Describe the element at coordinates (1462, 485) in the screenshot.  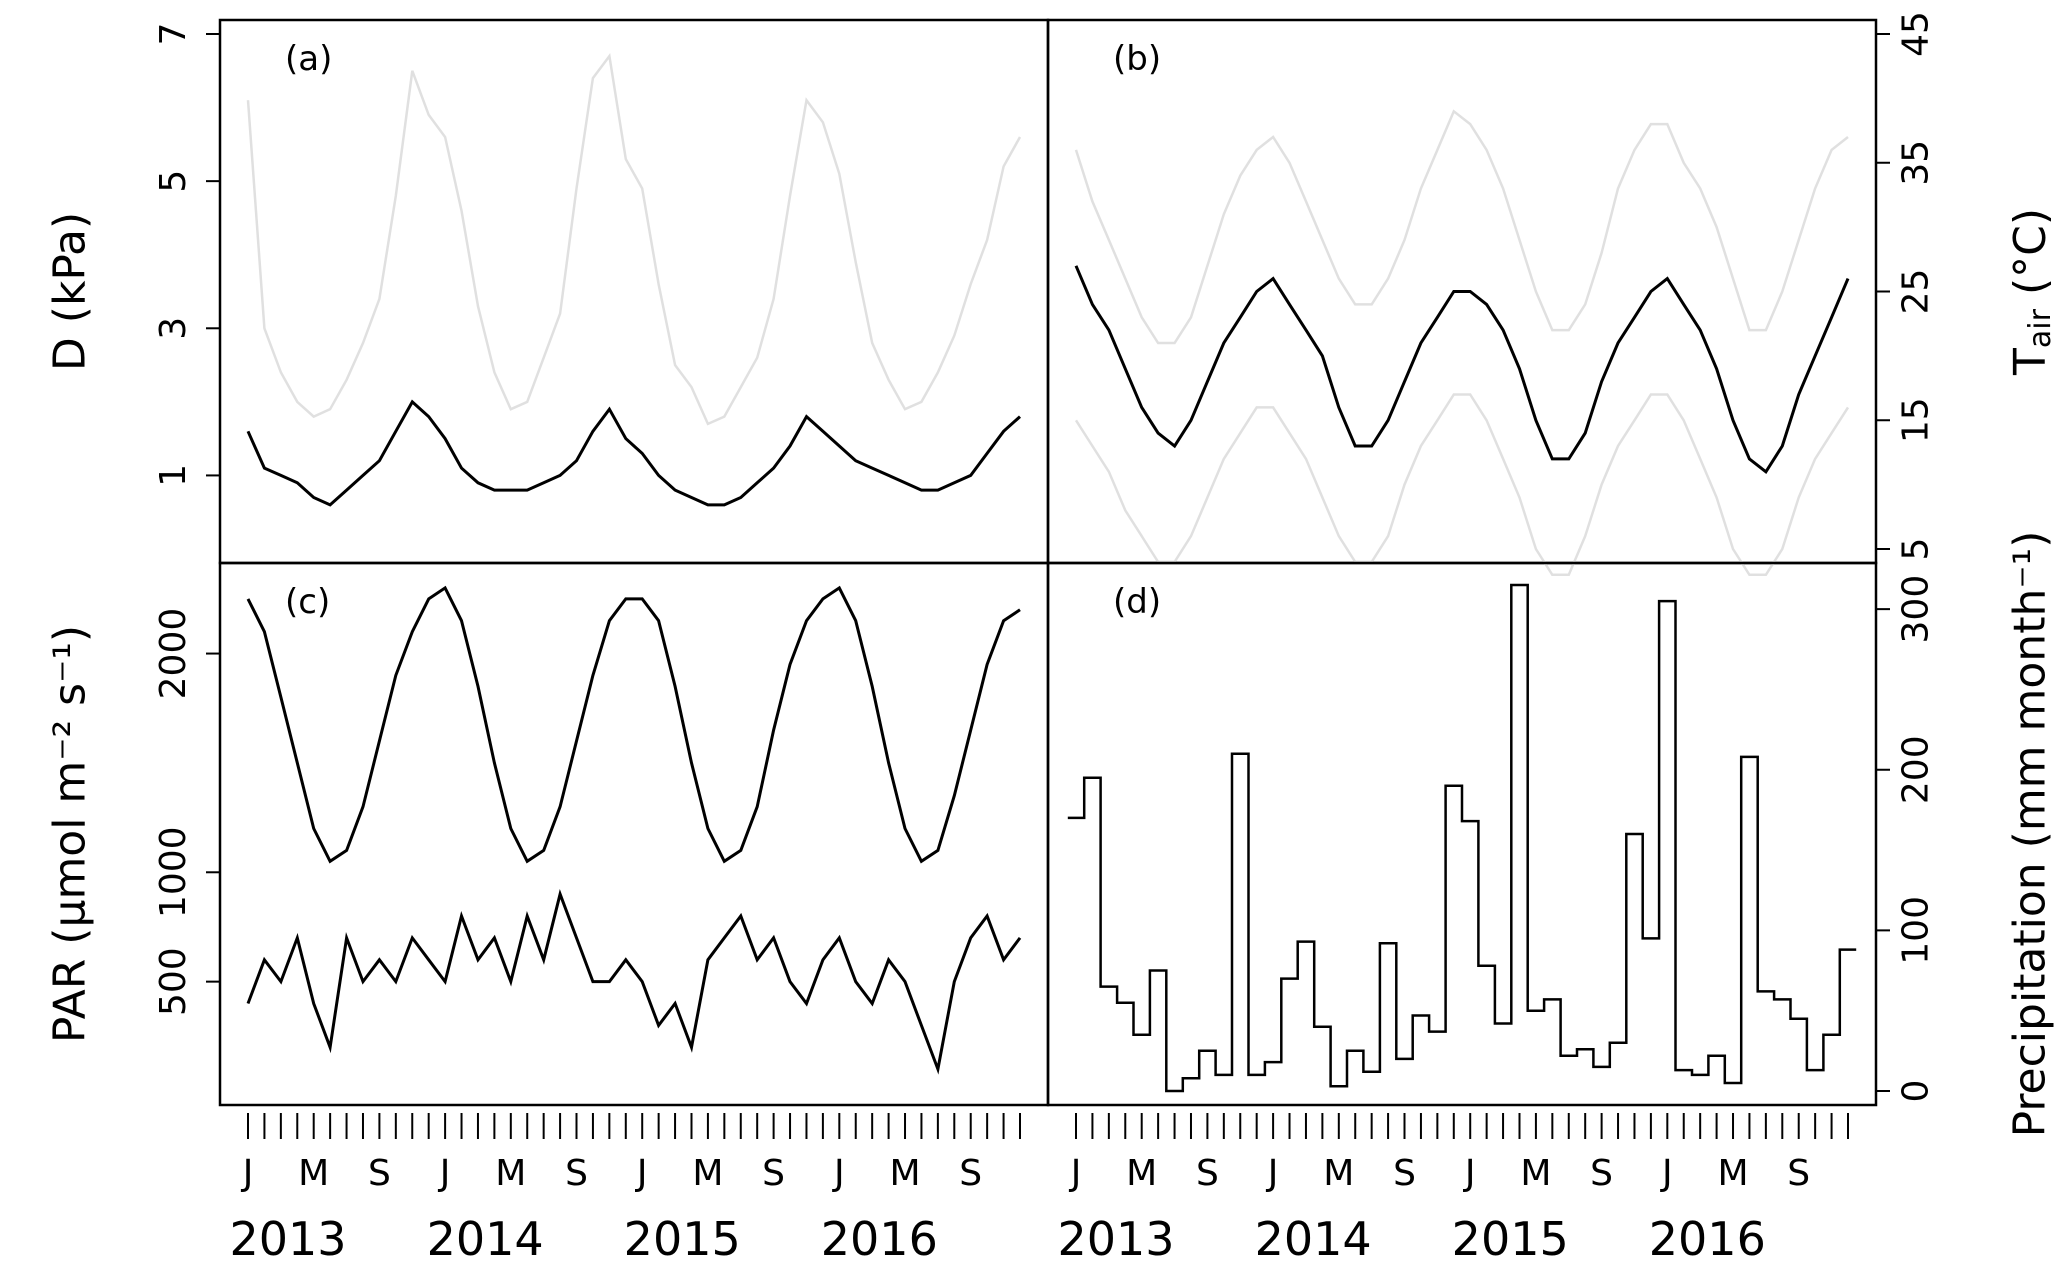
I see `series-daily_min` at that location.